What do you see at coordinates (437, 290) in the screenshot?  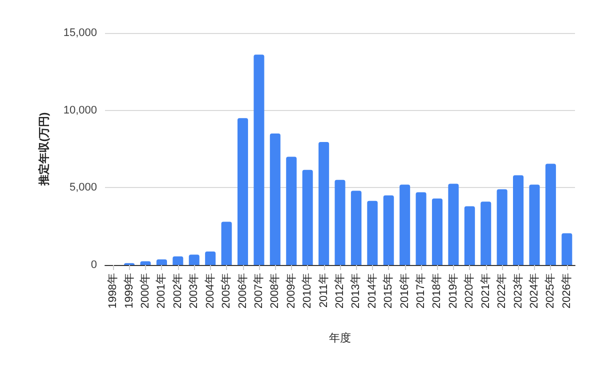 I see `x-tick-label: 2018年` at bounding box center [437, 290].